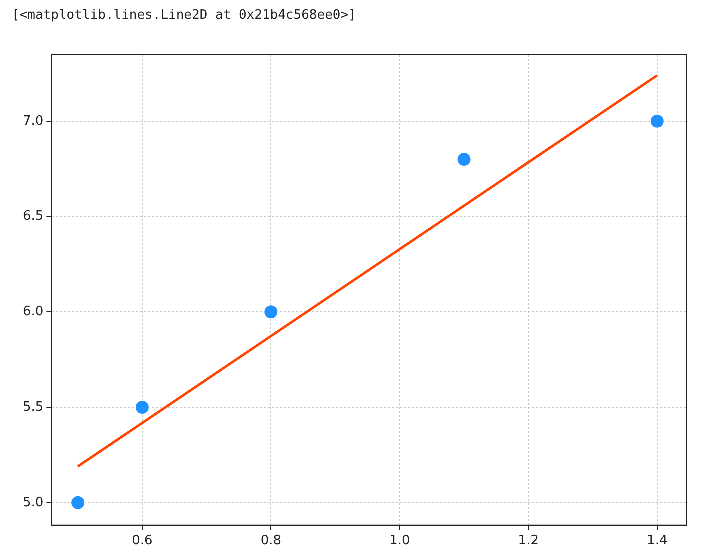 The height and width of the screenshot is (557, 724). Describe the element at coordinates (657, 541) in the screenshot. I see `x-tick-label: 1.4` at that location.